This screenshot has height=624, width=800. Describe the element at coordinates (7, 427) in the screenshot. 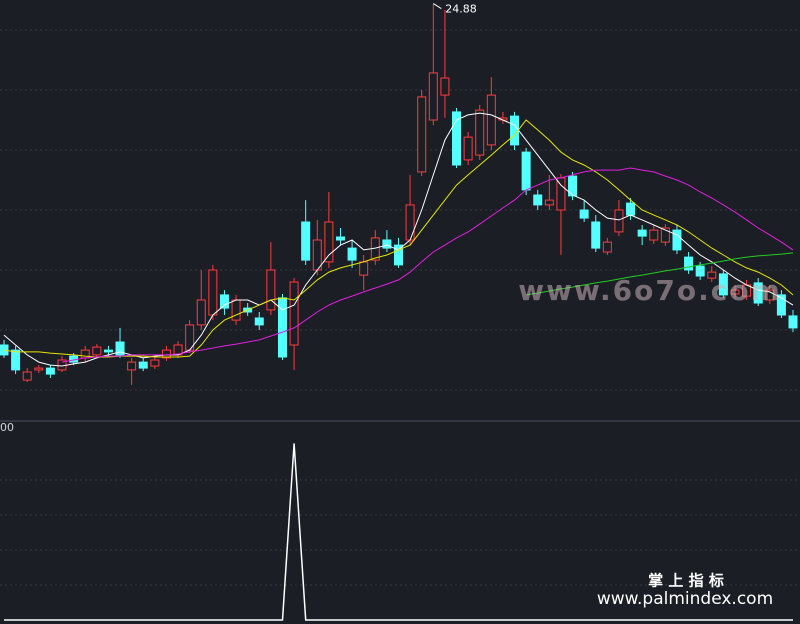

I see `y-tick-label: 00` at that location.